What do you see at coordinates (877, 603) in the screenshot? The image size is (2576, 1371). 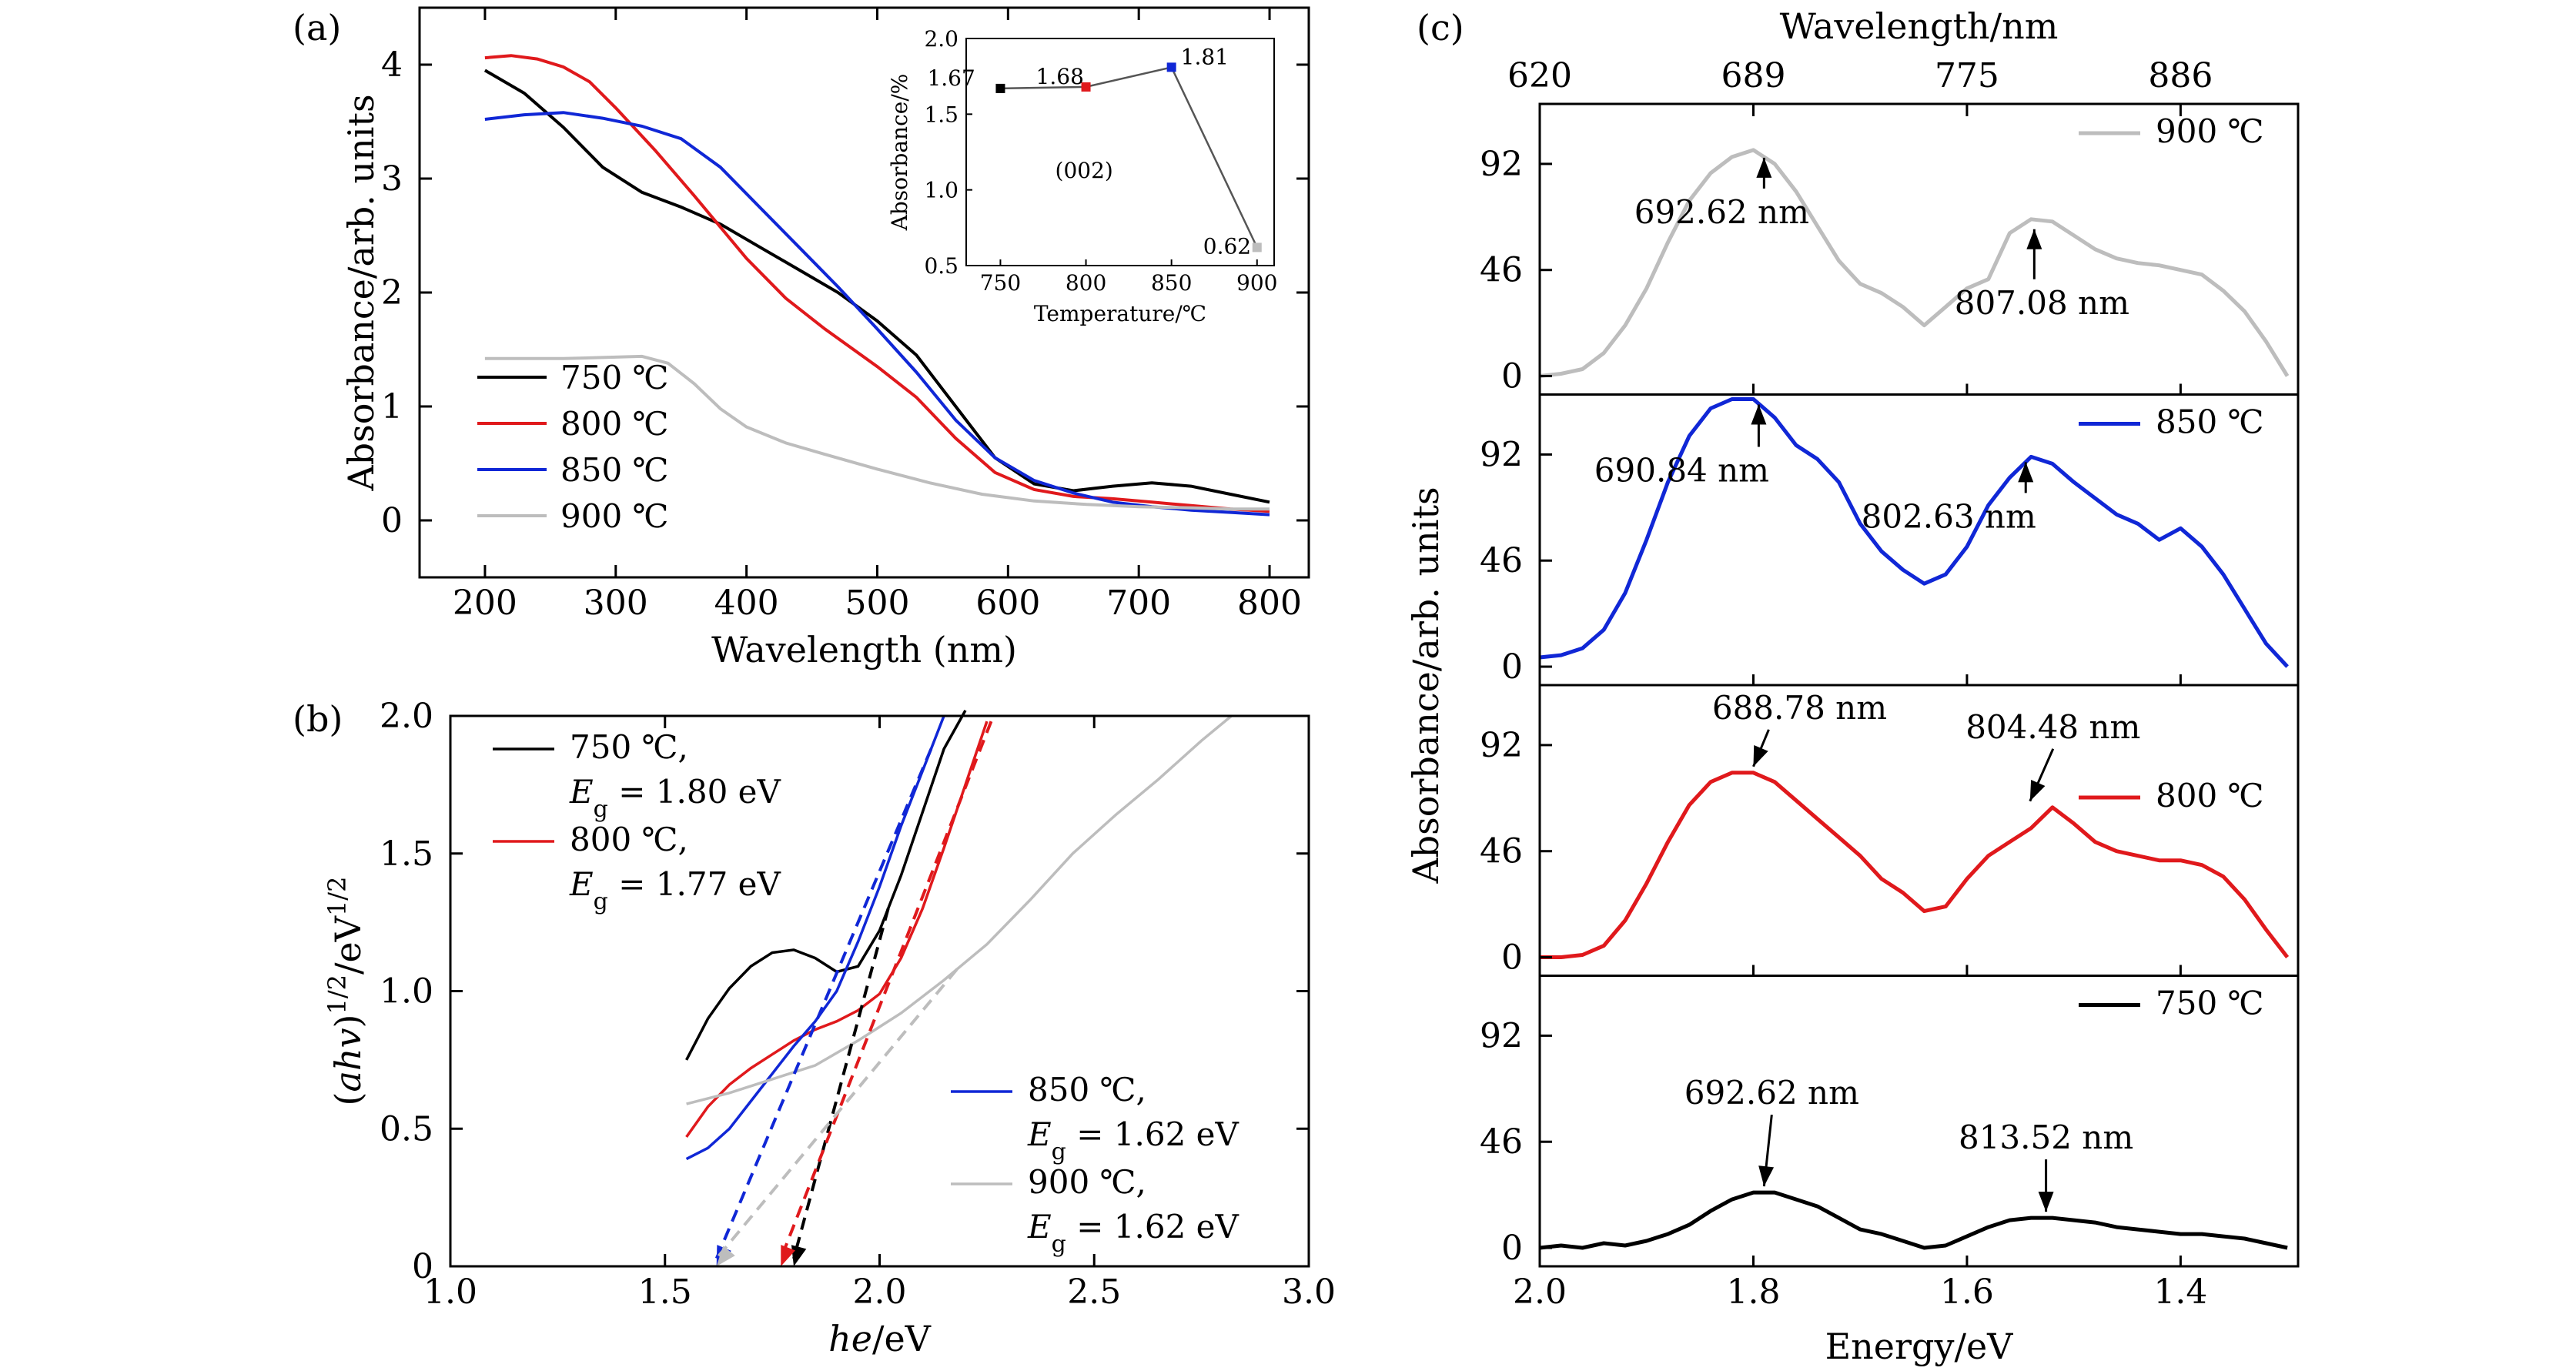 I see `x-tick-label-a: 500` at bounding box center [877, 603].